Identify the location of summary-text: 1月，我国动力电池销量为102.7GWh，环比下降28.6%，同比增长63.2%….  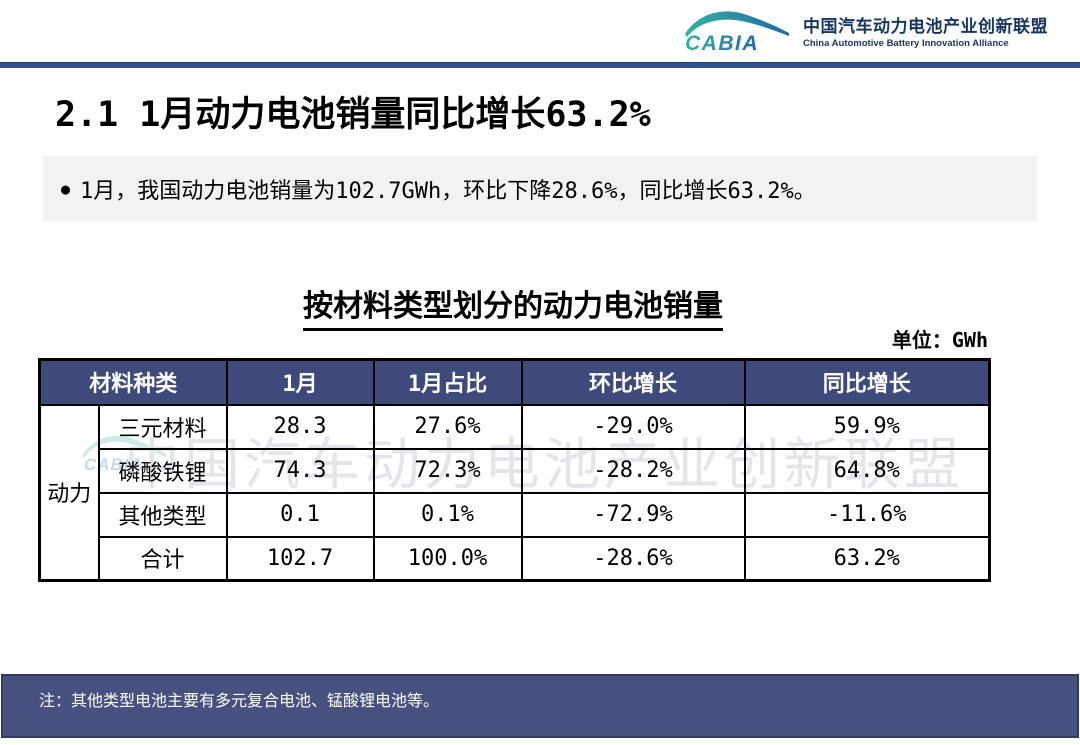
(448, 191).